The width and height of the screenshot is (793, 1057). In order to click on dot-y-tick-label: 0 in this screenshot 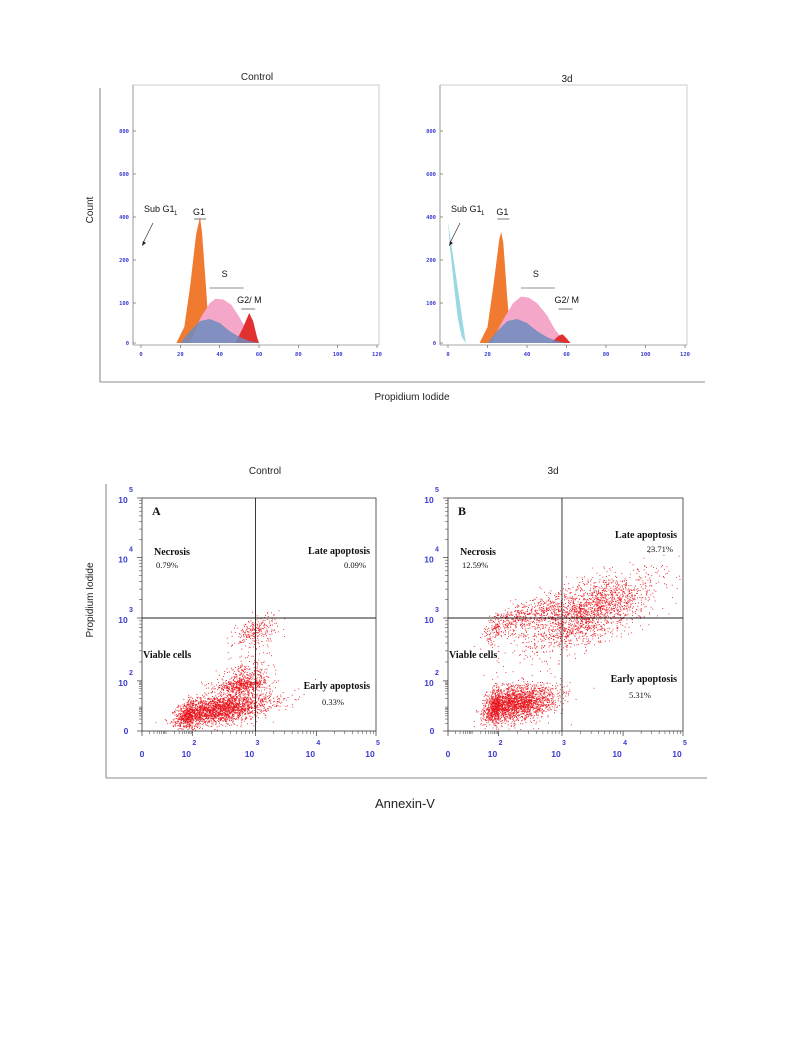, I will do `click(126, 731)`.